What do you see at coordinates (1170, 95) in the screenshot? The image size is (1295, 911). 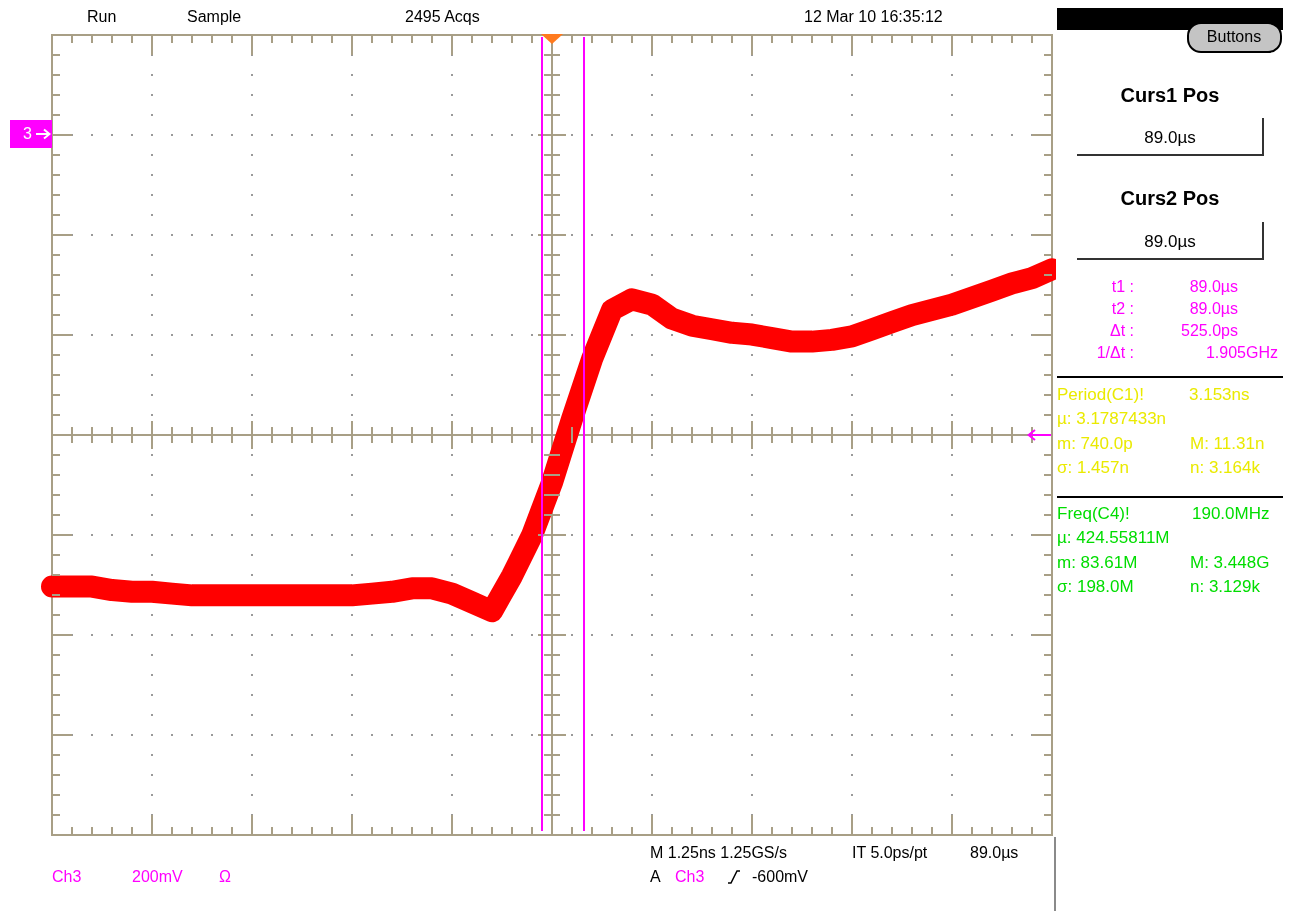 I see `text: Curs1 Pos` at bounding box center [1170, 95].